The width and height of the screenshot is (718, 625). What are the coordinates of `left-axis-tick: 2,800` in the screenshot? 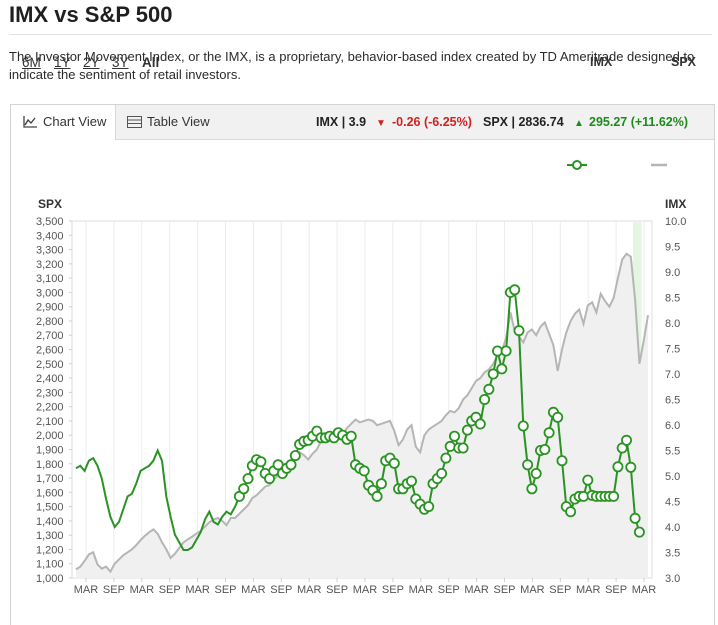 It's located at (50, 322).